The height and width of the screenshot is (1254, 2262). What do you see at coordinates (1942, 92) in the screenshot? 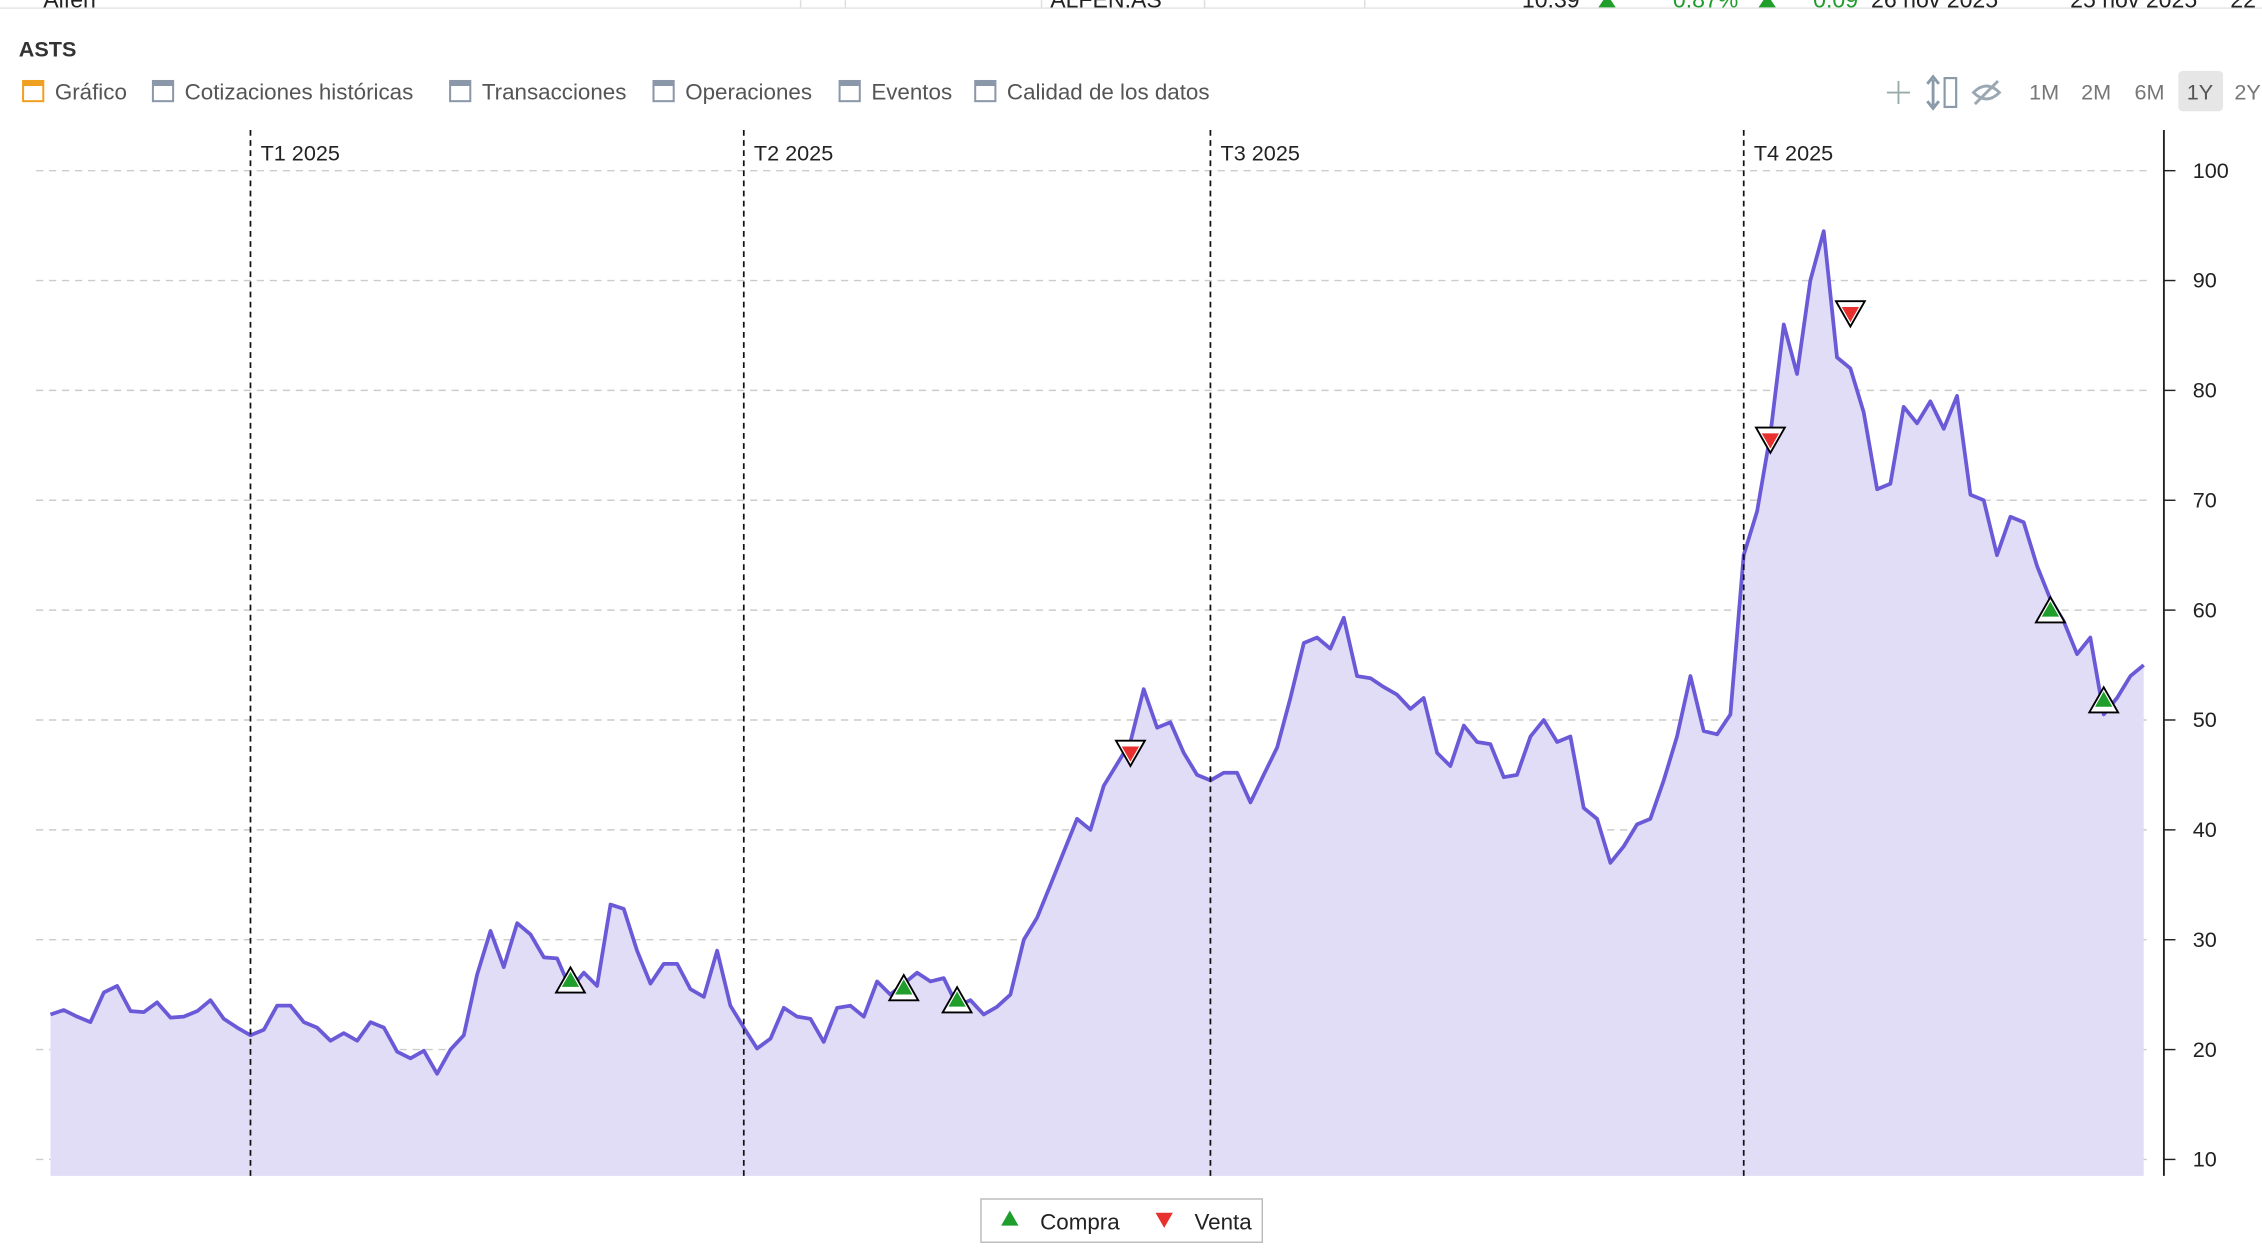
I see `scale-button` at bounding box center [1942, 92].